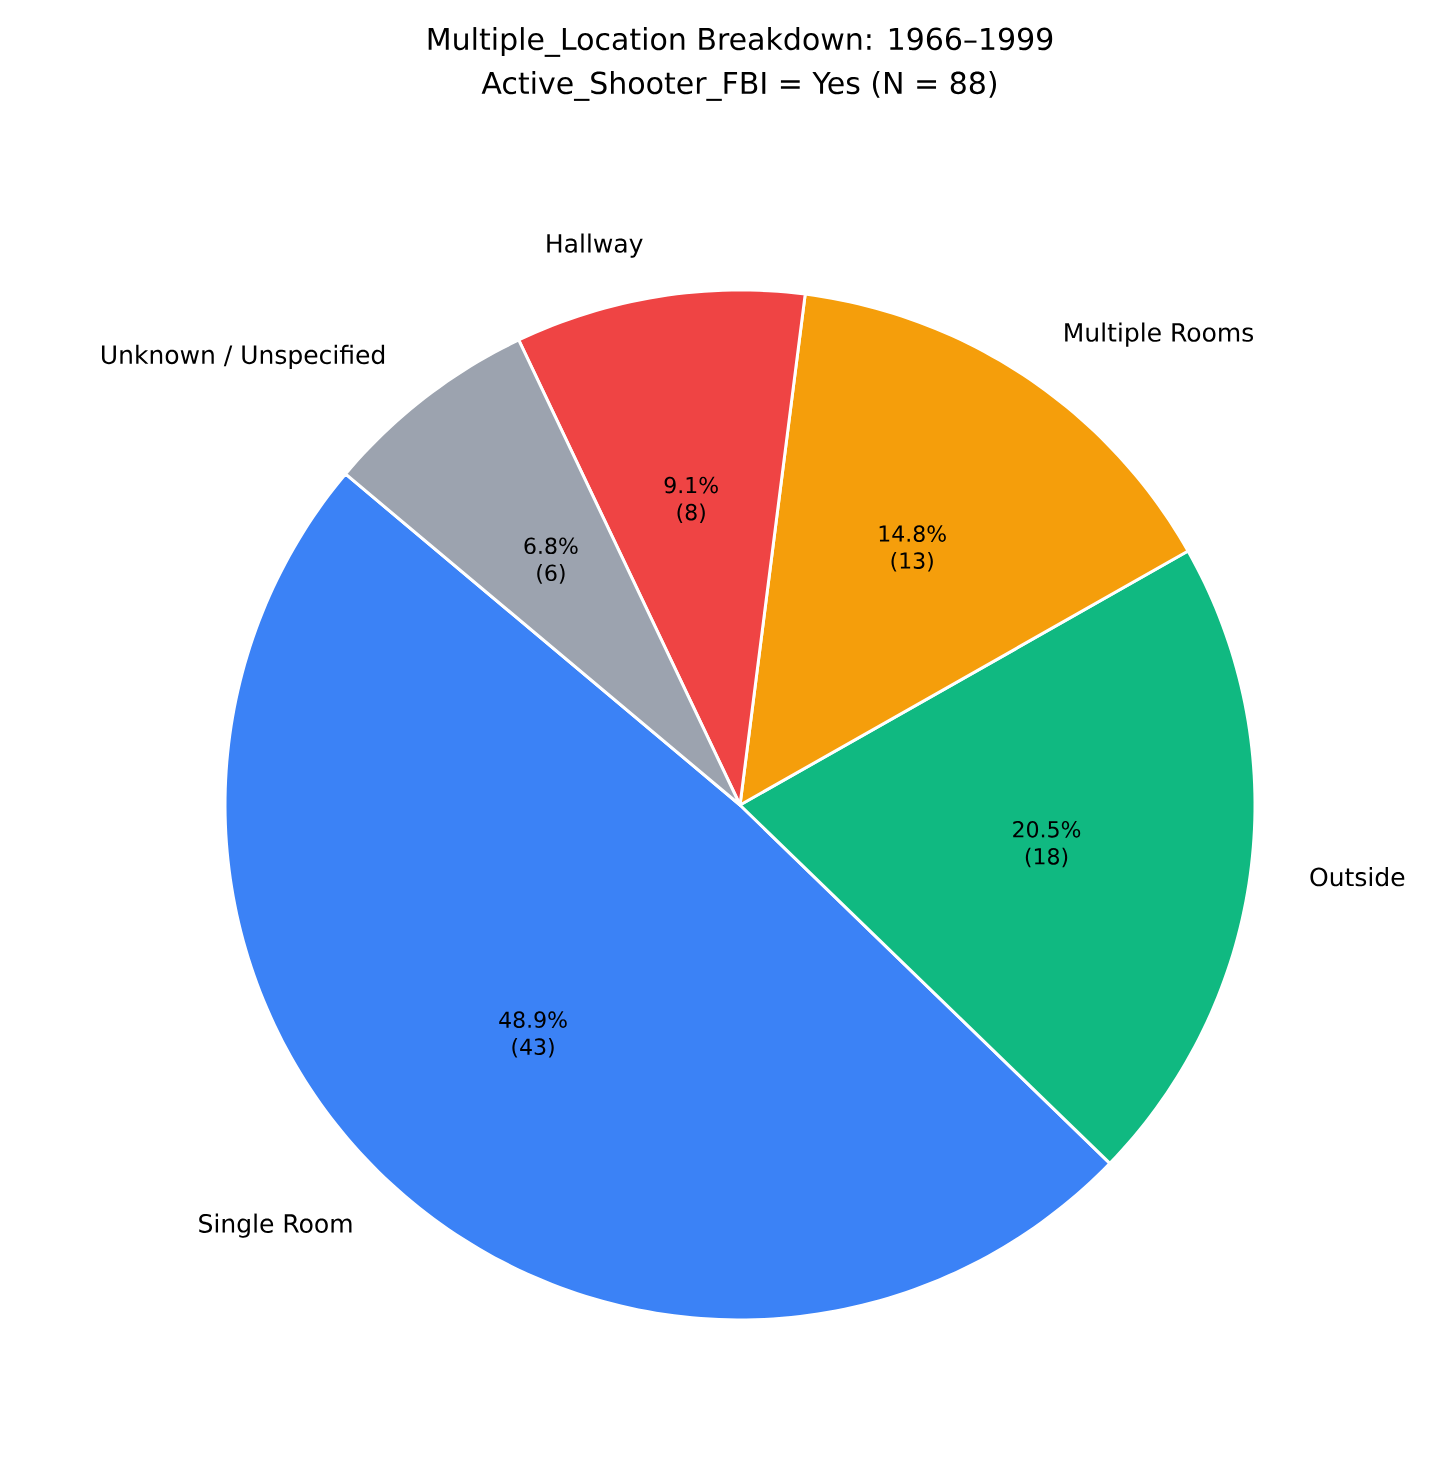 This screenshot has width=1456, height=1477. Describe the element at coordinates (595, 245) in the screenshot. I see `slice-label: Hallway` at that location.